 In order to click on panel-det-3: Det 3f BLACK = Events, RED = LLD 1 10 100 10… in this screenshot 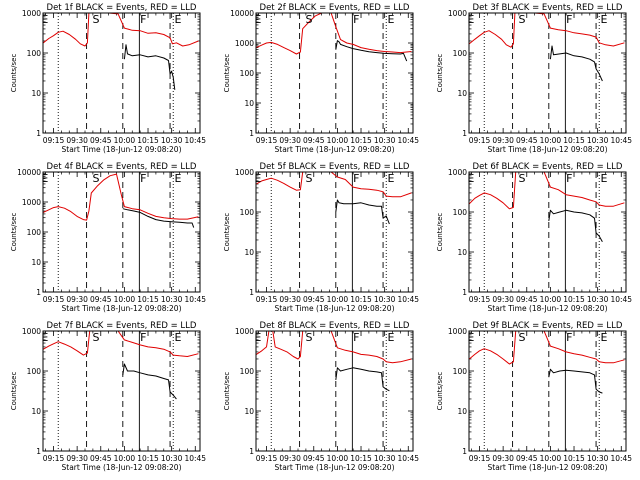, I will do `click(534, 78)`.